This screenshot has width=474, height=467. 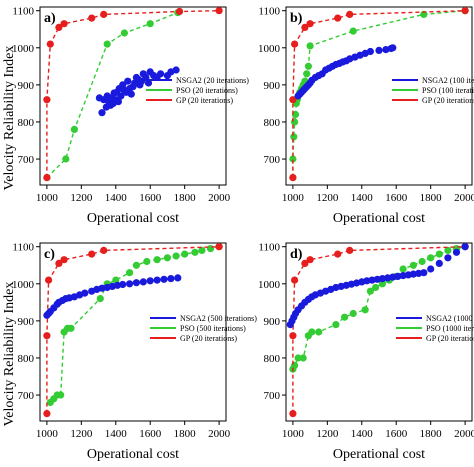 What do you see at coordinates (362, 434) in the screenshot?
I see `panel-d-xtick-label: 1400` at bounding box center [362, 434].